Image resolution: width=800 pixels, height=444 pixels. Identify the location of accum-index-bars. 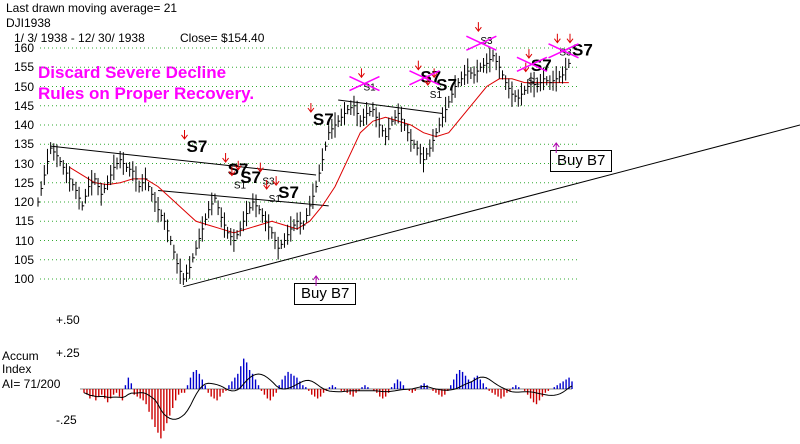
(326, 398).